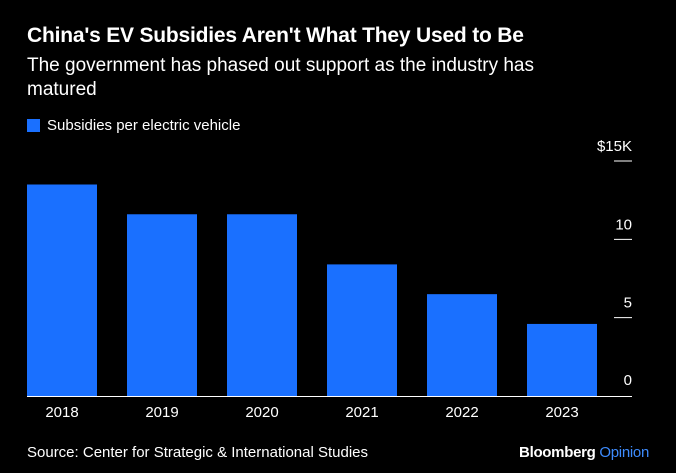 The width and height of the screenshot is (676, 473). I want to click on bar-2019, so click(162, 305).